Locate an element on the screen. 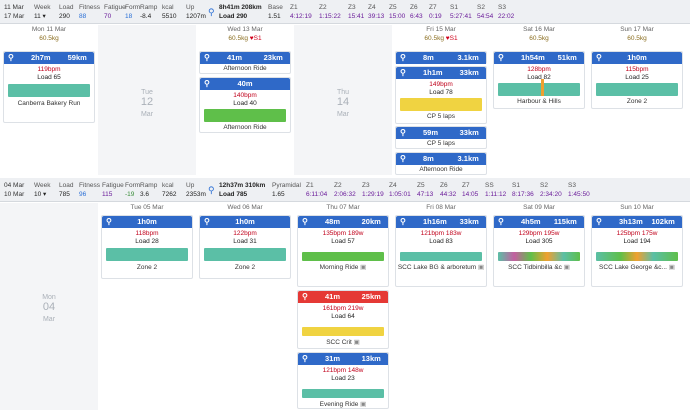 This screenshot has width=690, height=410. activity-card: ⚲ 41m 25km 161bpm 219w Load 64 SCC Crit ▣ is located at coordinates (343, 319).